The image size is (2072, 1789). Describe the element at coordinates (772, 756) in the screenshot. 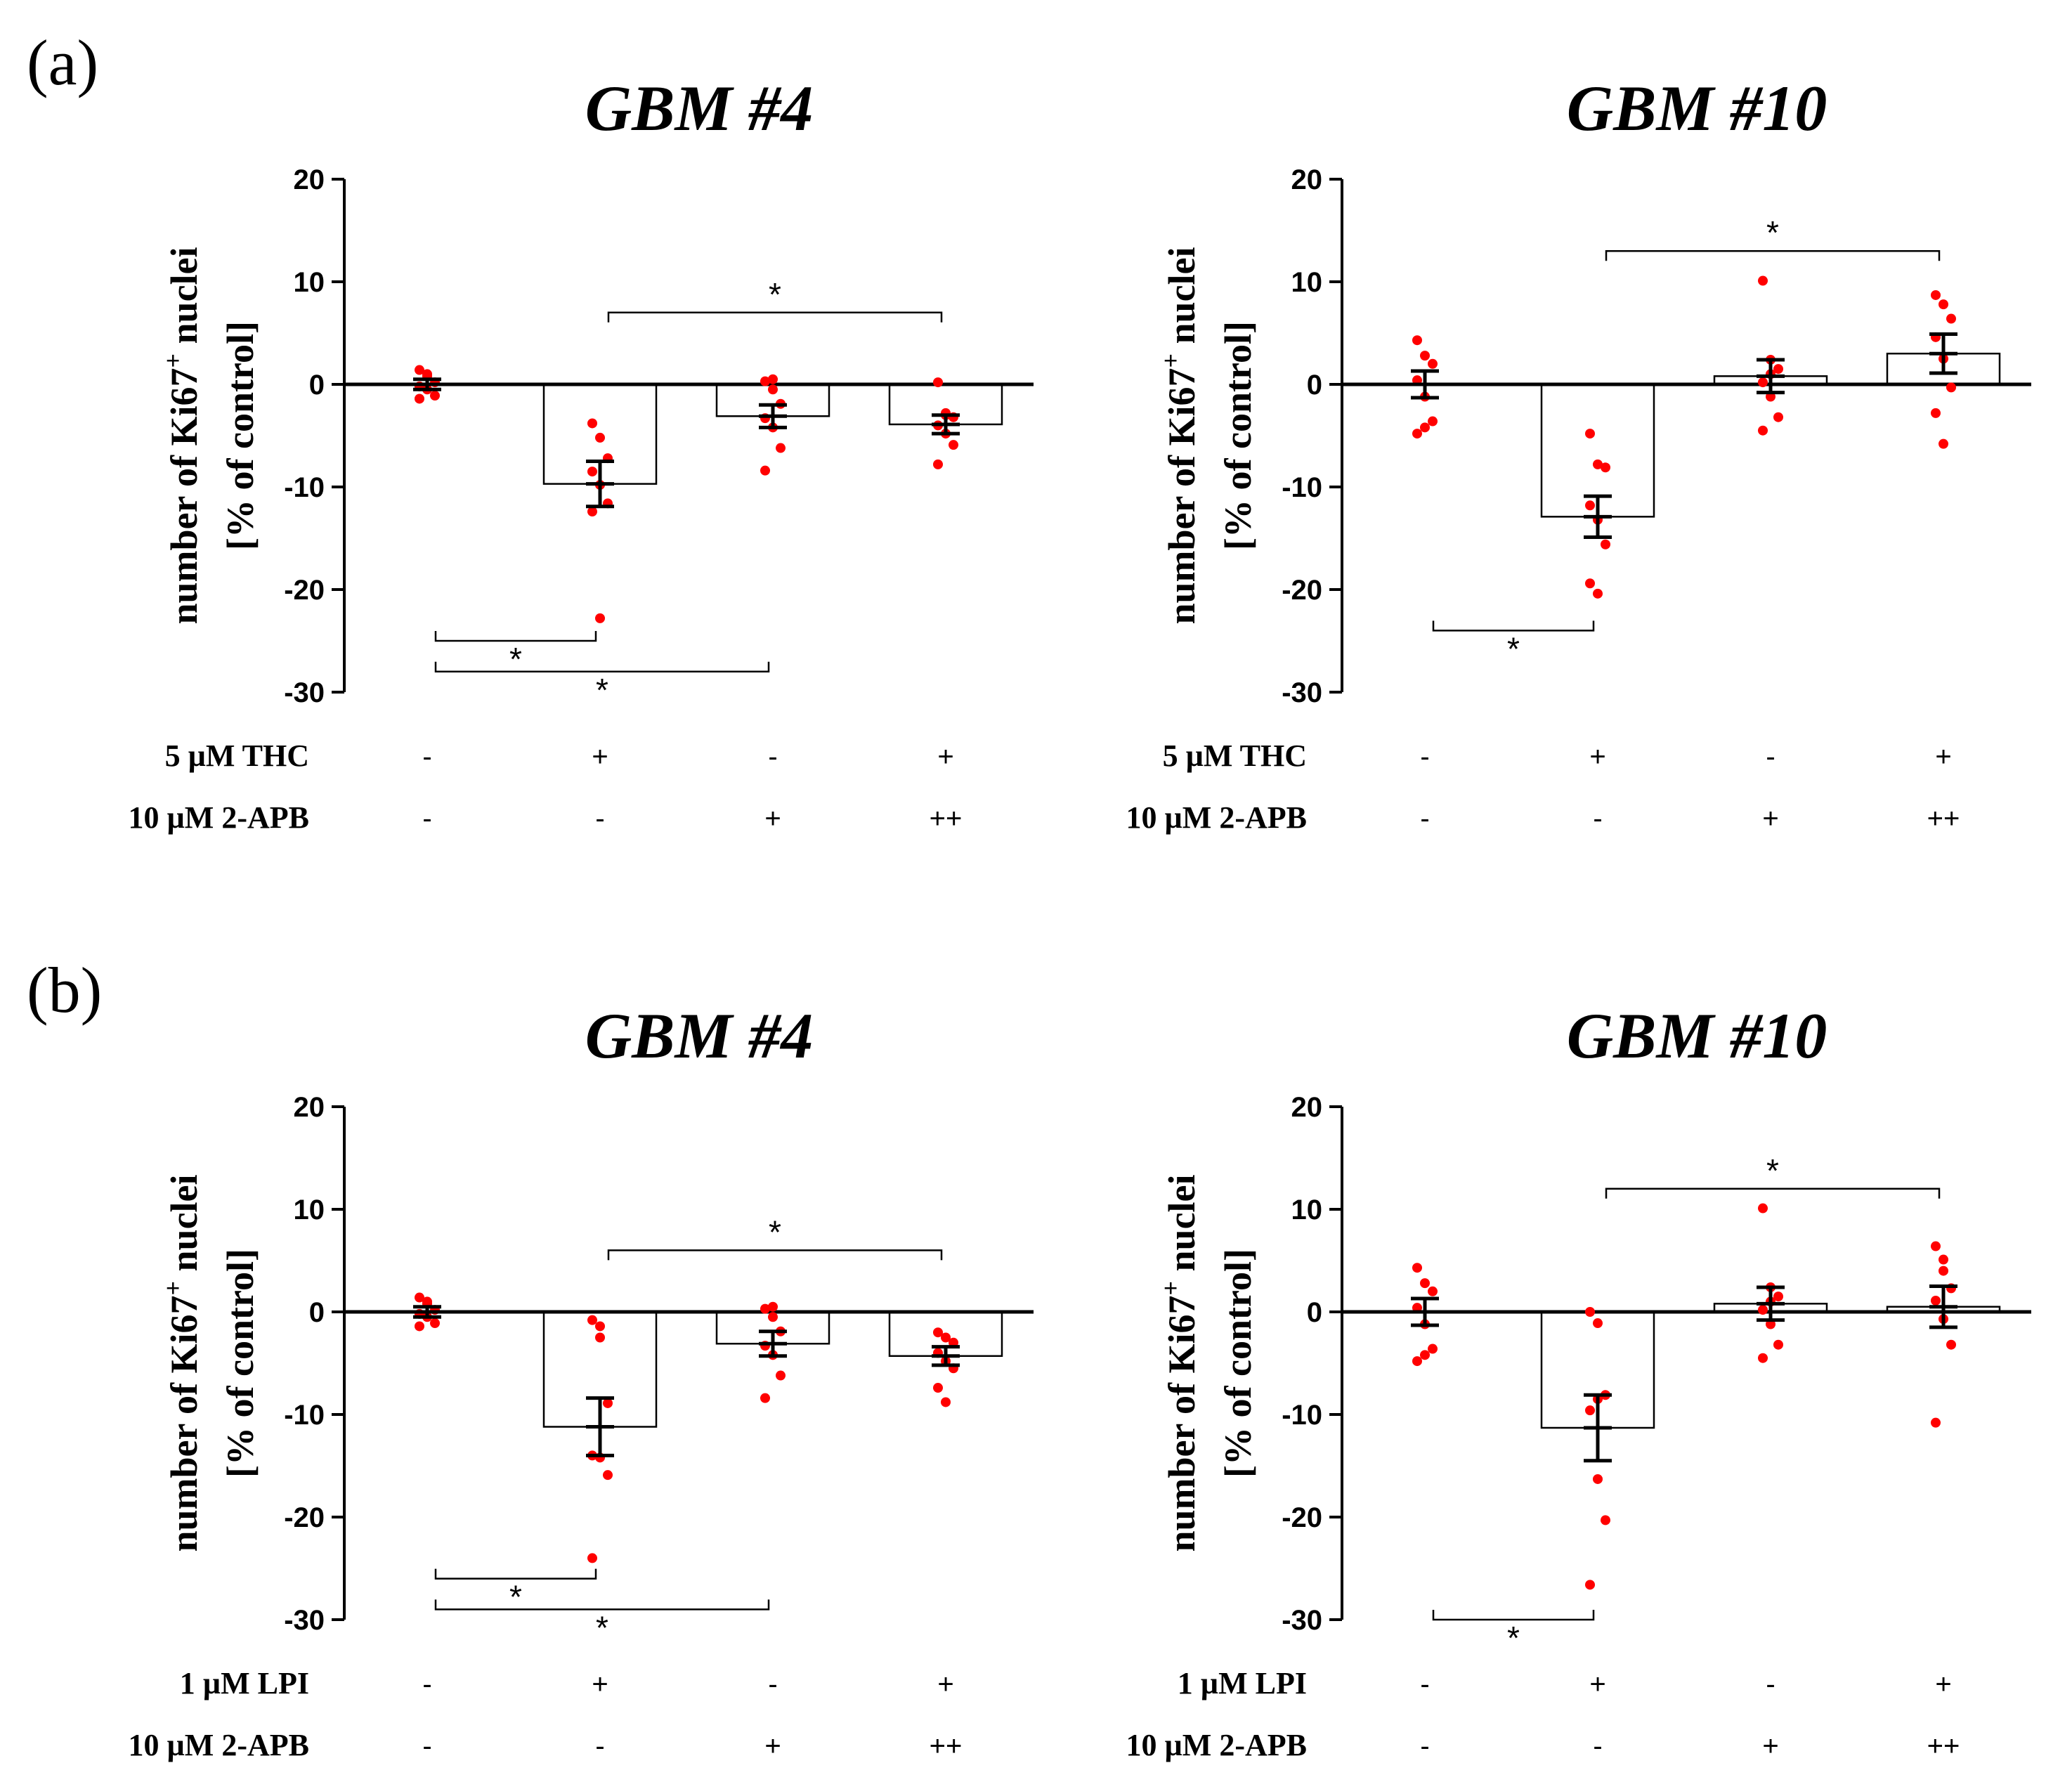

I see `condition-mark-1-3: -` at that location.